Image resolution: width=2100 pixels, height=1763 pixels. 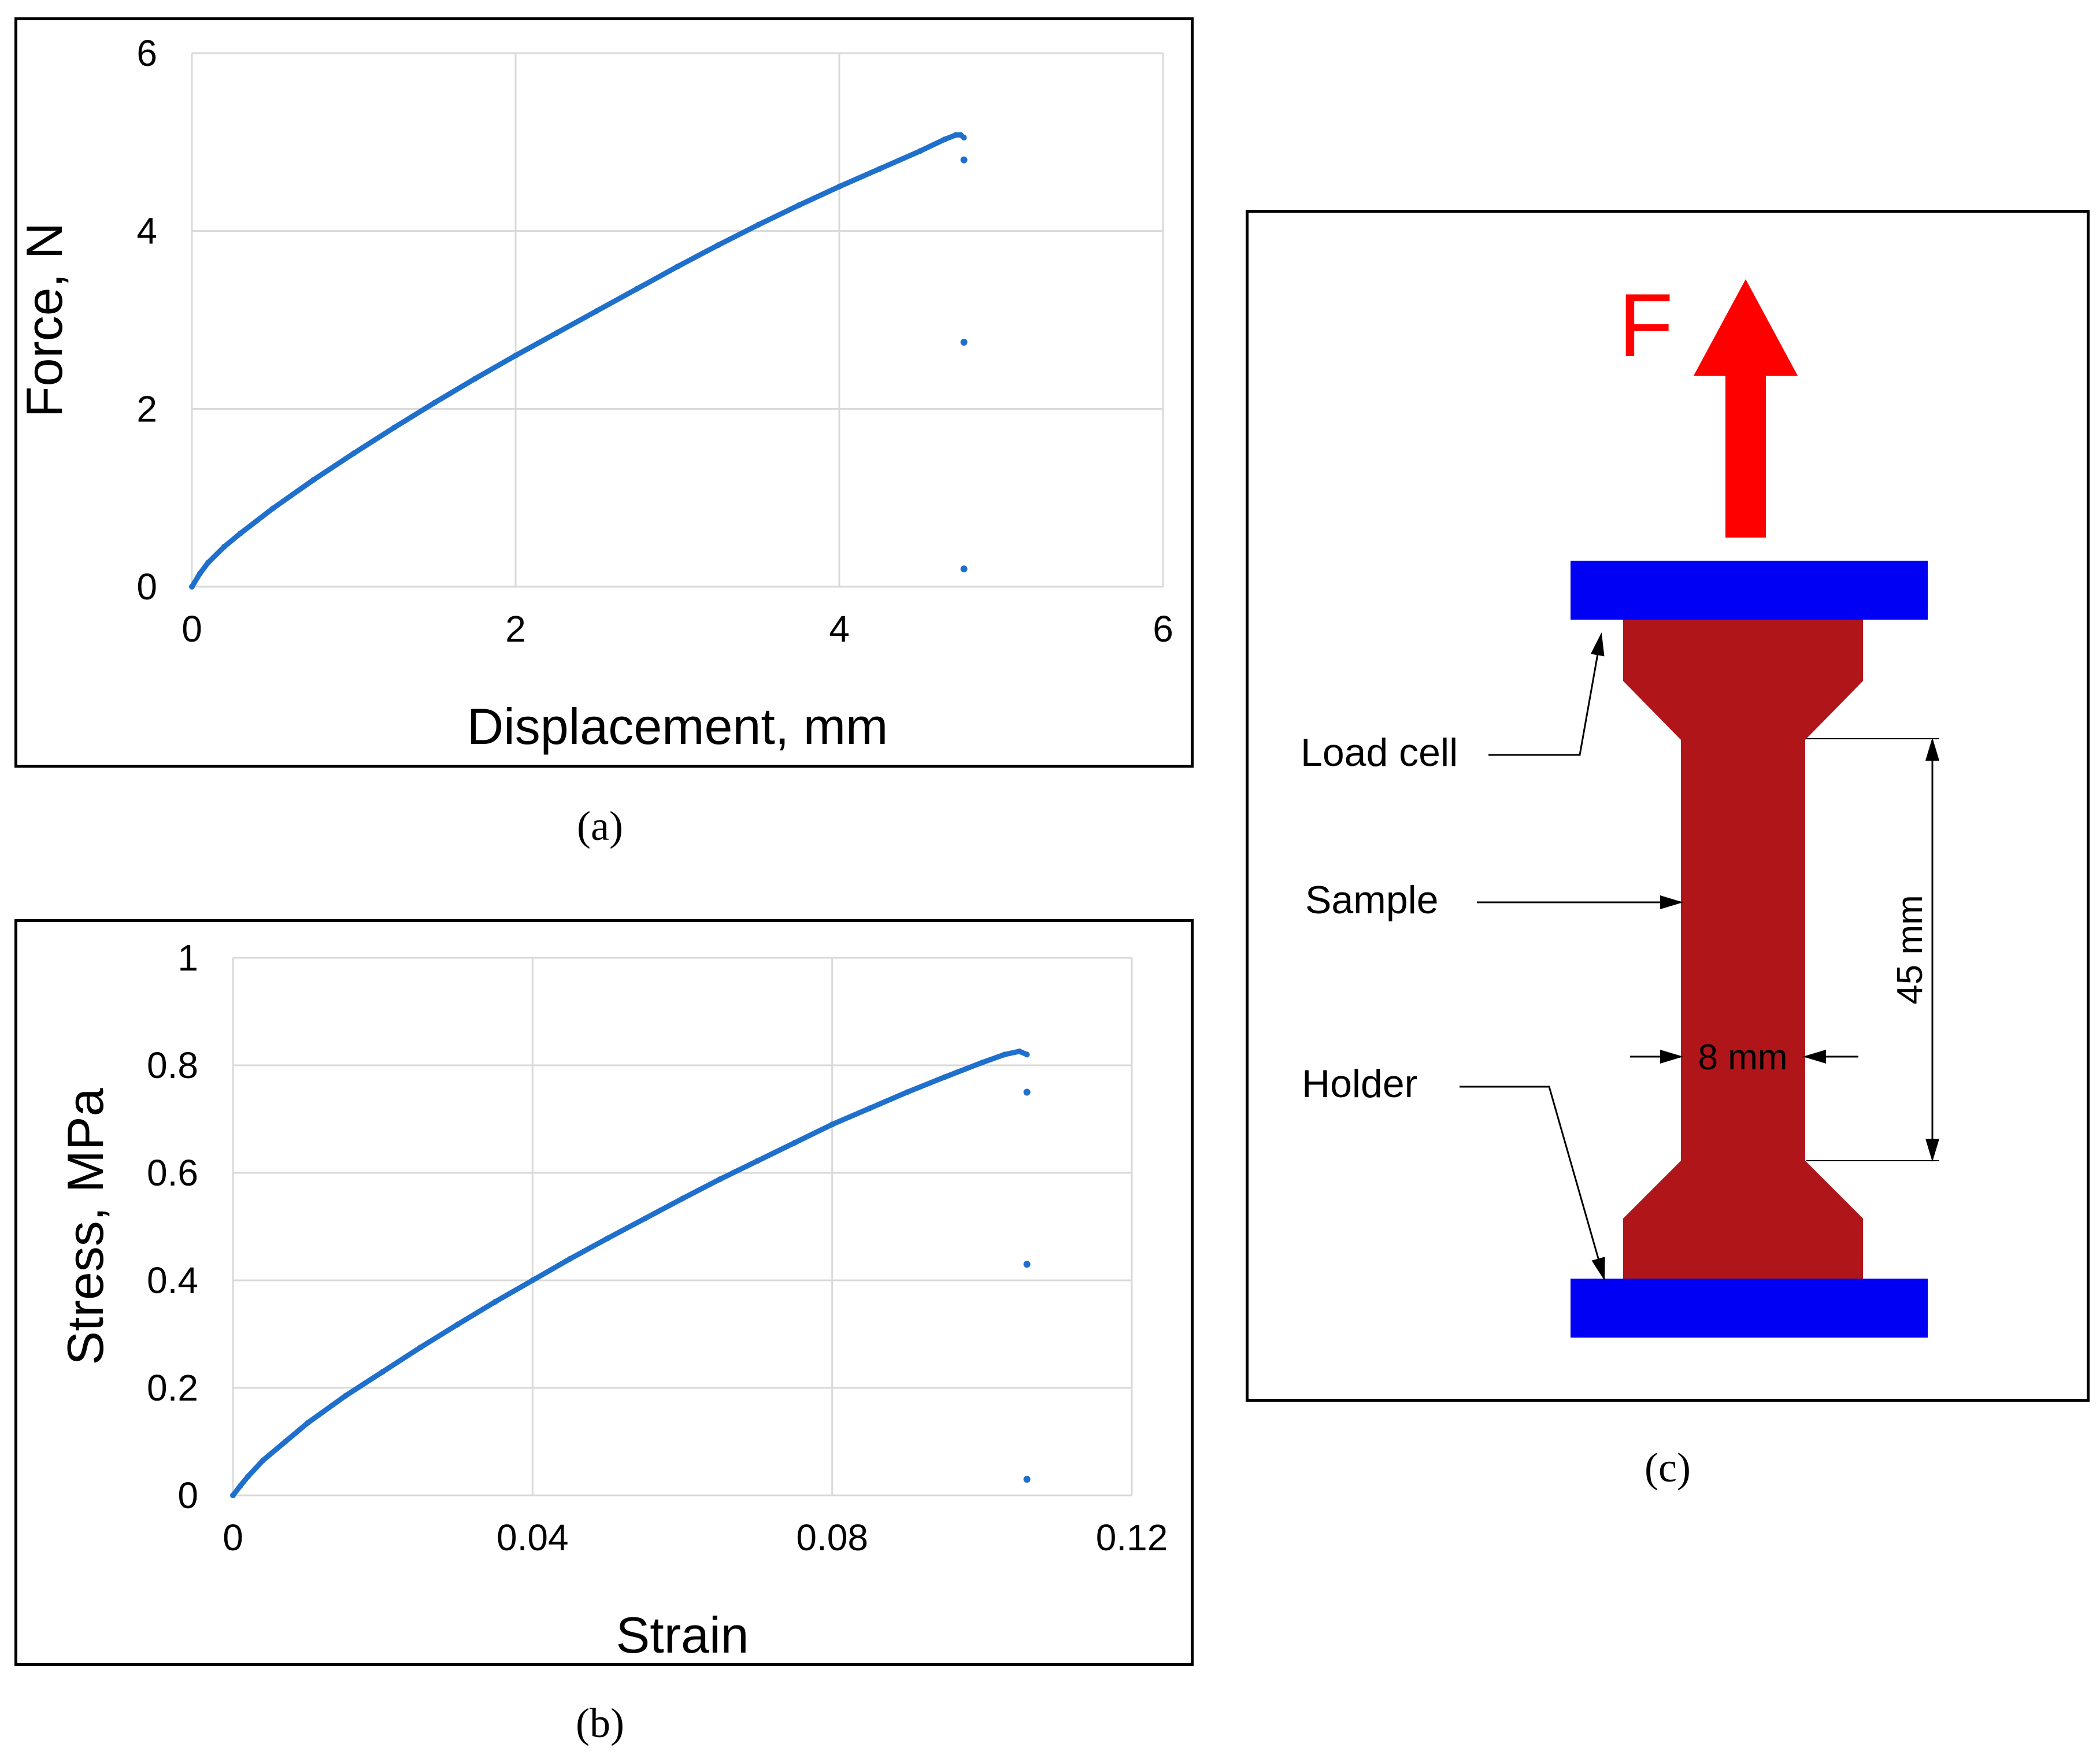 I want to click on y-axis-label: Force, N, so click(x=45, y=320).